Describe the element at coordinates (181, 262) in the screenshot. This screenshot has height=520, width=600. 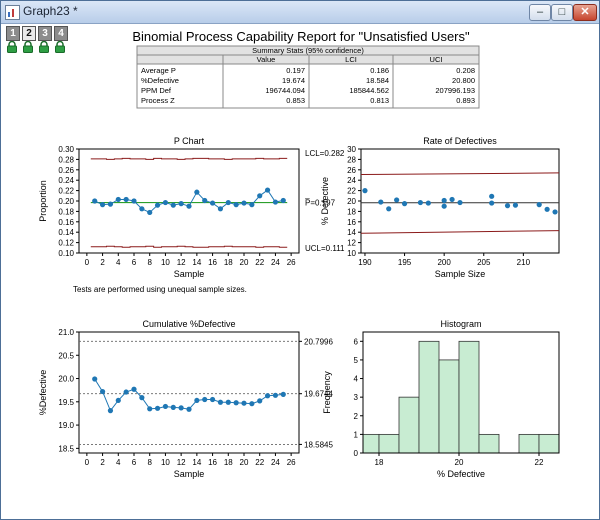
I see `x-tick-label: 12` at that location.